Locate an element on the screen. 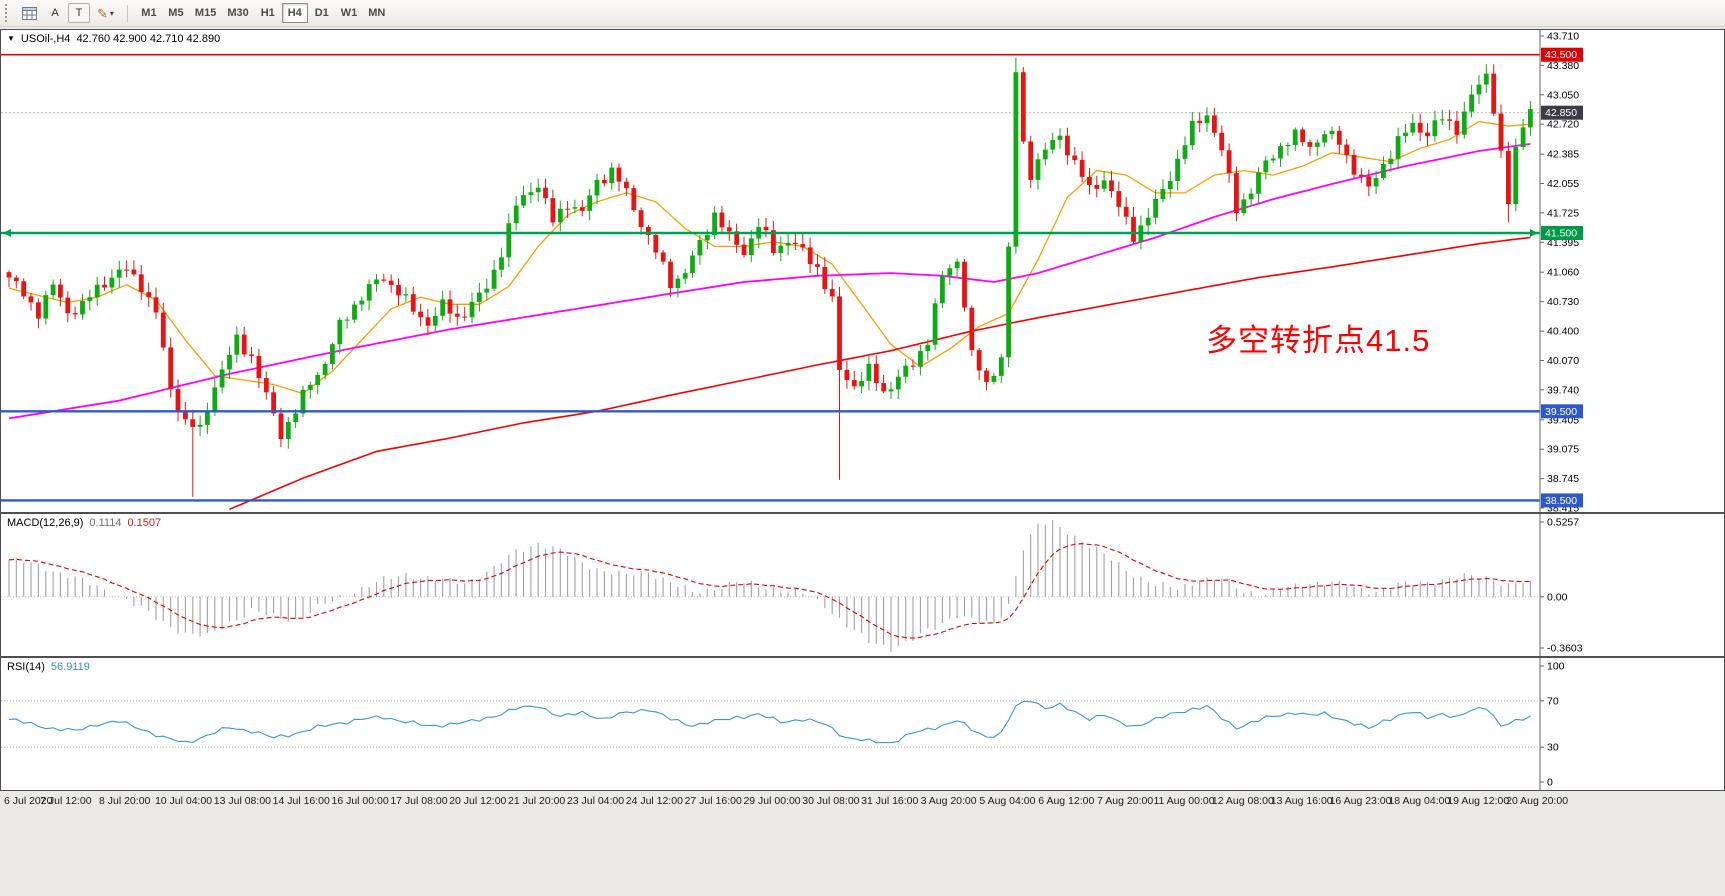 Image resolution: width=1725 pixels, height=896 pixels. chart-header: ▼ USOil-,H4 42.760 42.900 42.710 42.890 is located at coordinates (113, 39).